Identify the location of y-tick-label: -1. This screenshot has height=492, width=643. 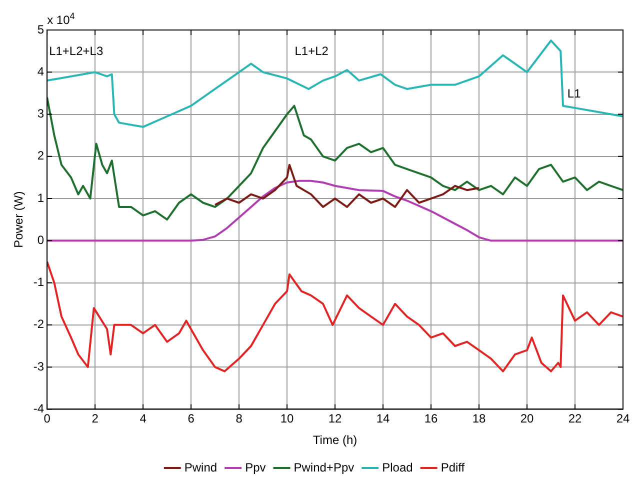
(38, 282).